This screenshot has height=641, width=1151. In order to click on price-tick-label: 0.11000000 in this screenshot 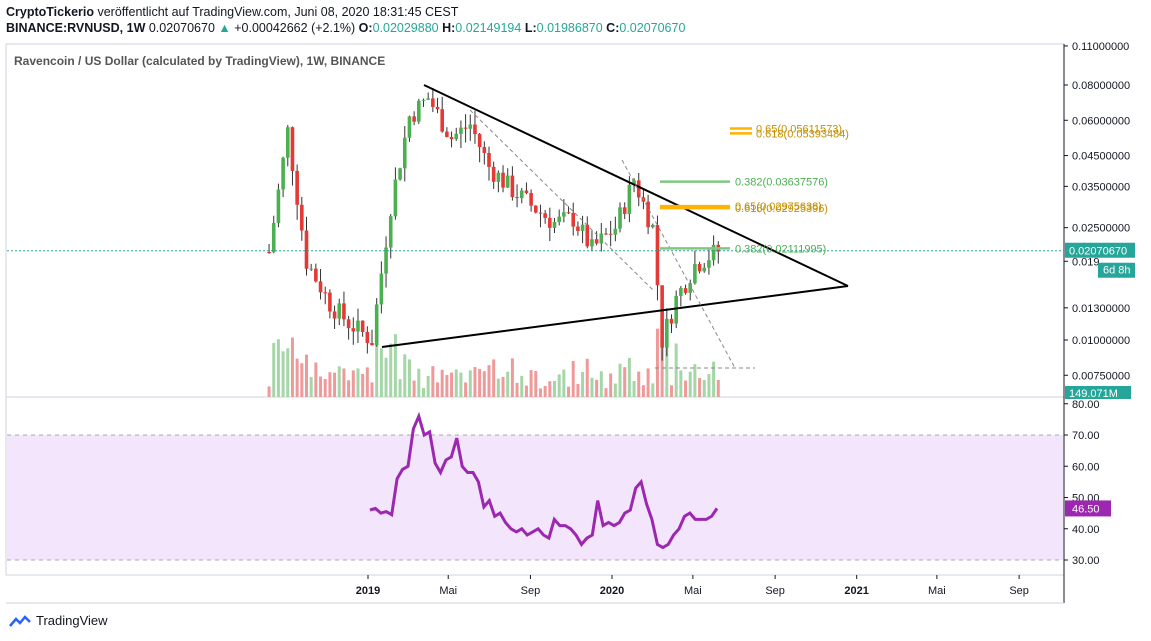, I will do `click(1100, 47)`.